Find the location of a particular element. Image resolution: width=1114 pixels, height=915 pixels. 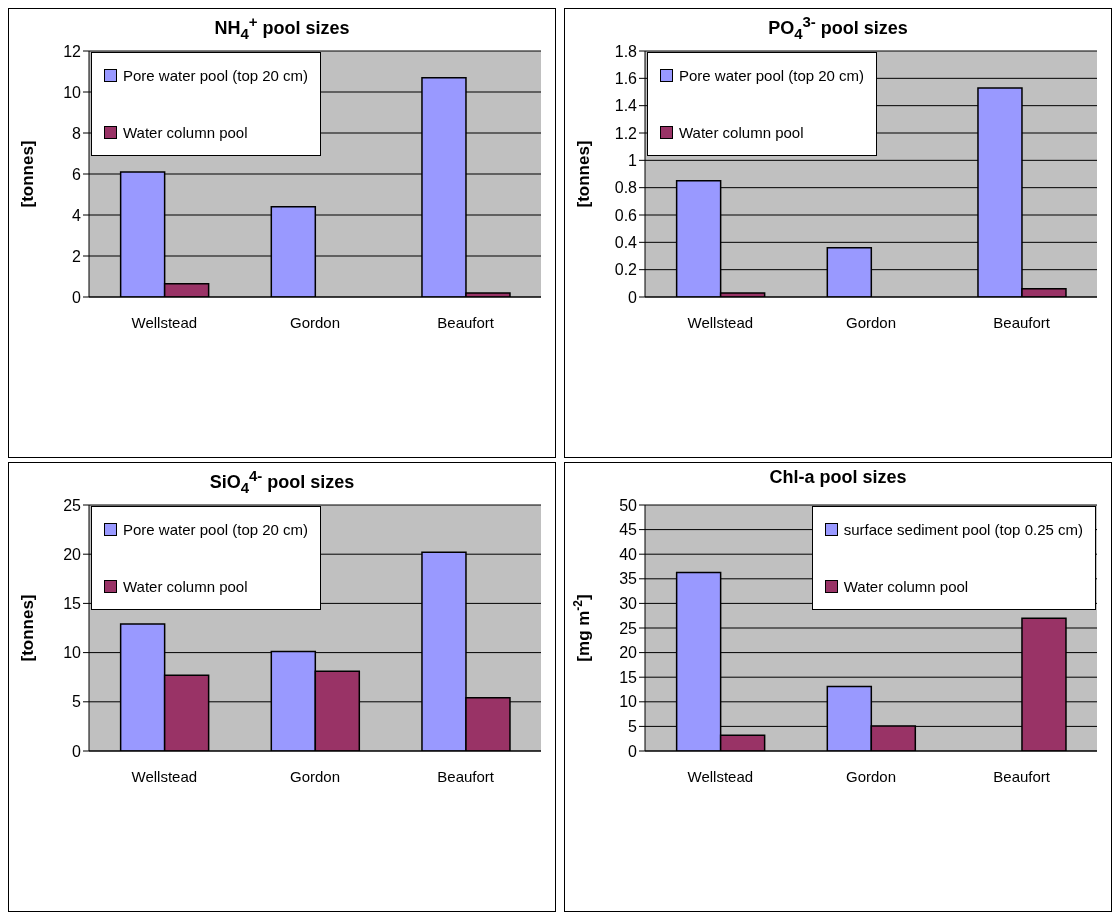

legend-label: surface sediment pool (top 0.25 cm) is located at coordinates (963, 529).